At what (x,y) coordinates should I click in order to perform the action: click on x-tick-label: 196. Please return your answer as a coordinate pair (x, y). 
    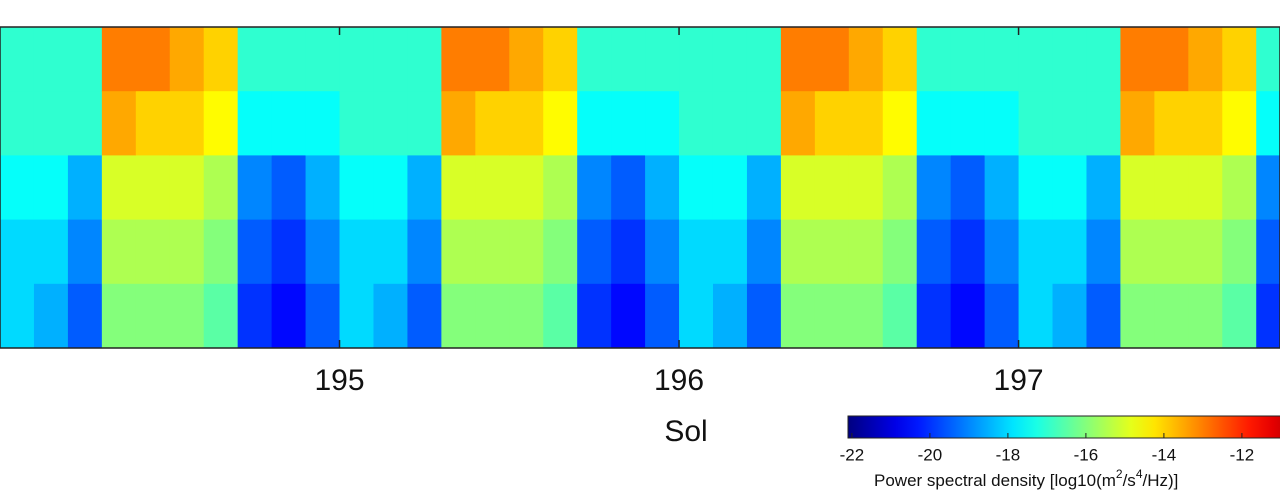
    Looking at the image, I should click on (679, 380).